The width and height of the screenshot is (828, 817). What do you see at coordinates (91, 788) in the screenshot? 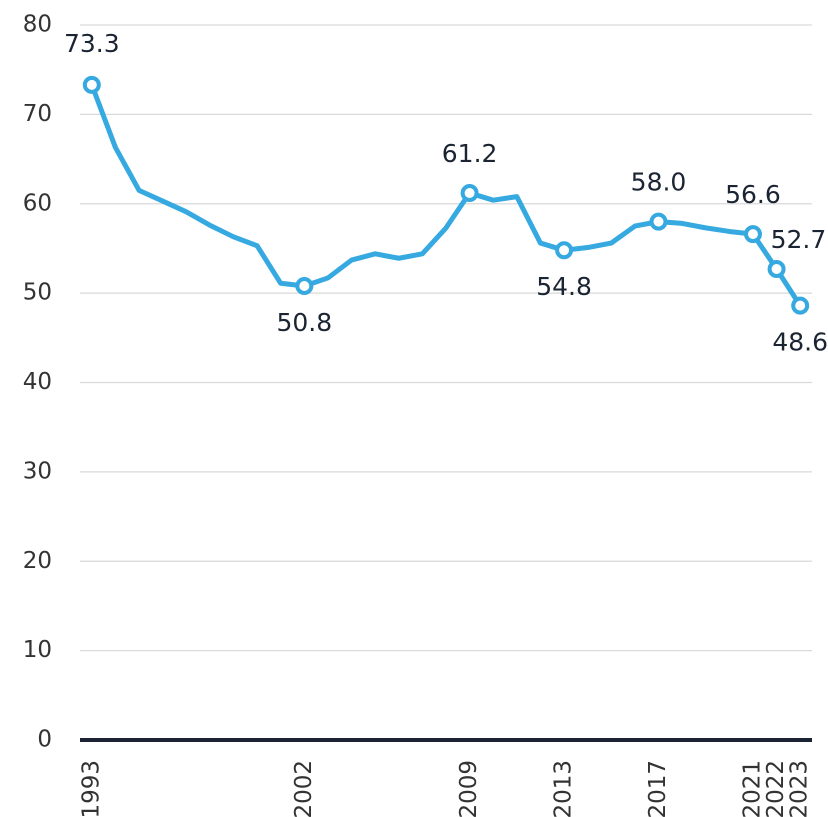
I see `x-tick-label: 1993` at bounding box center [91, 788].